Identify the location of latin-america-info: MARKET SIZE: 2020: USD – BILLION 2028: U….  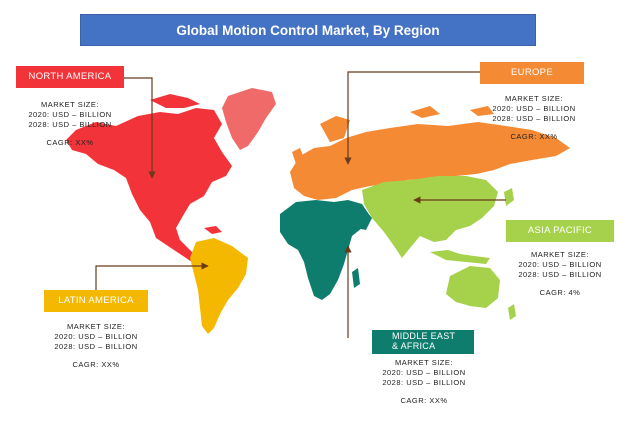
(96, 346).